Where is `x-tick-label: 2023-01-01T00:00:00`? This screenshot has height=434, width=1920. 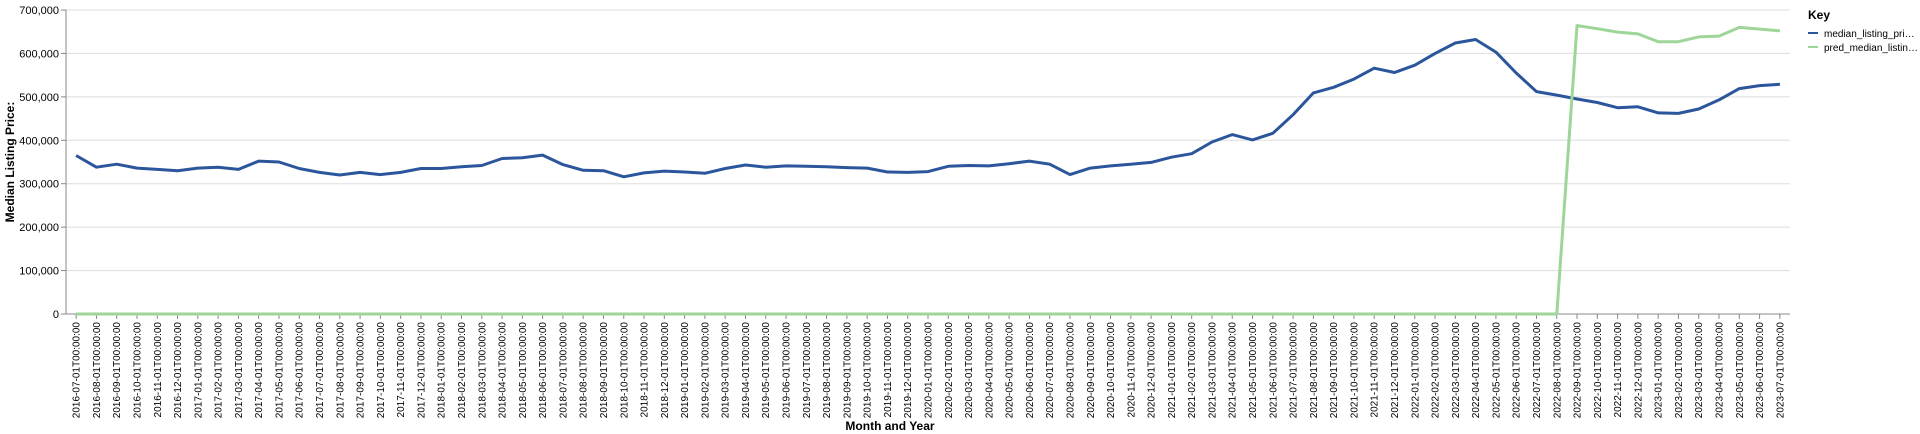
x-tick-label: 2023-01-01T00:00:00 is located at coordinates (1659, 370).